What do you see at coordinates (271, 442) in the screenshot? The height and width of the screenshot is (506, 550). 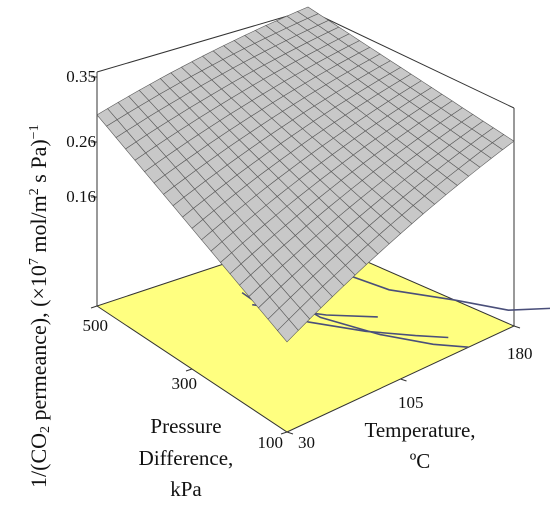 I see `pressure-tick-label: 100` at bounding box center [271, 442].